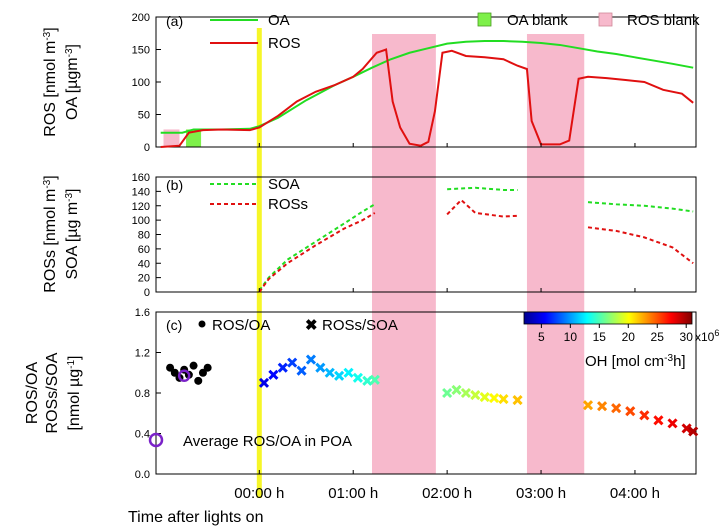 Image resolution: width=721 pixels, height=530 pixels. What do you see at coordinates (663, 20) in the screenshot?
I see `legend-ros-blank-label: ROS blank` at bounding box center [663, 20].